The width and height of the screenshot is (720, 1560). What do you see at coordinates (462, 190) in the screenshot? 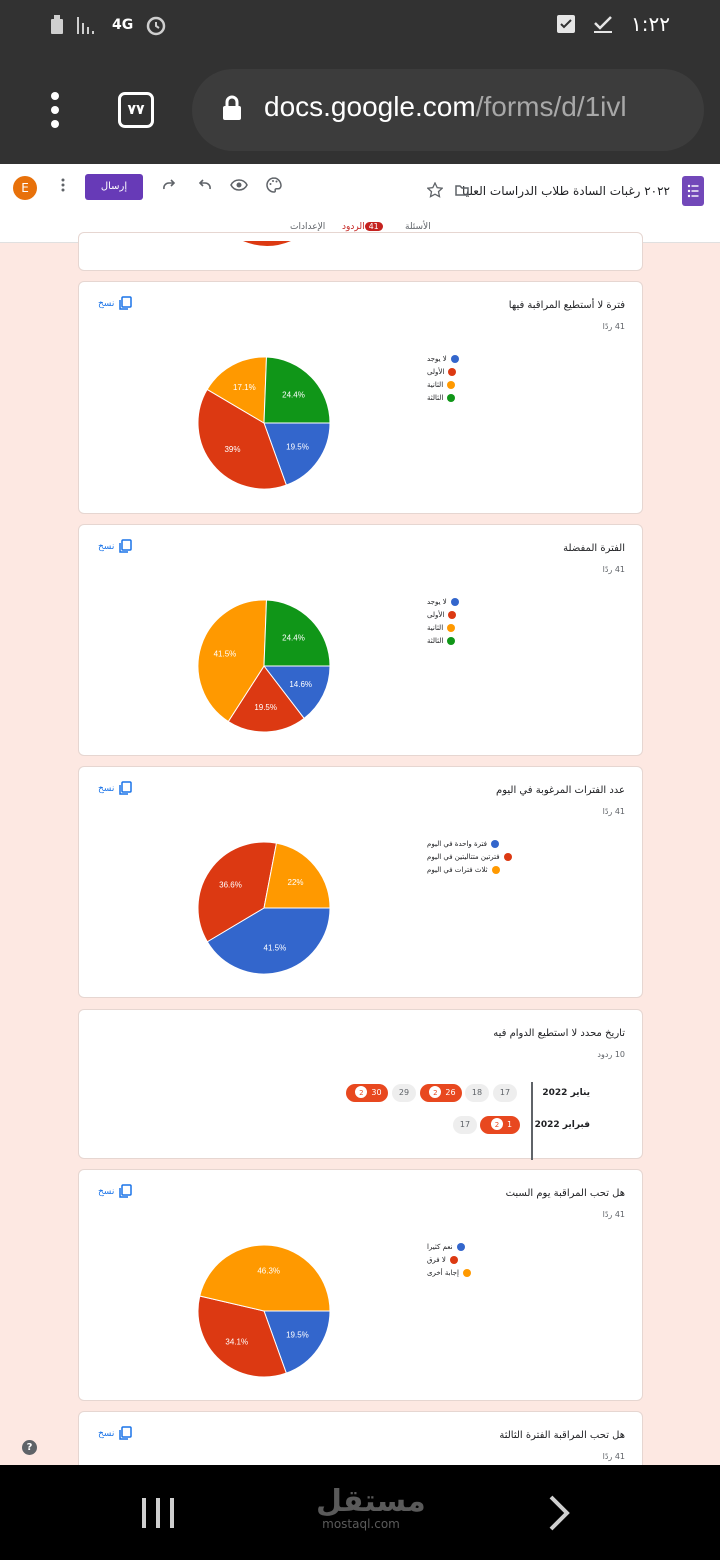
I see `folder-icon` at bounding box center [462, 190].